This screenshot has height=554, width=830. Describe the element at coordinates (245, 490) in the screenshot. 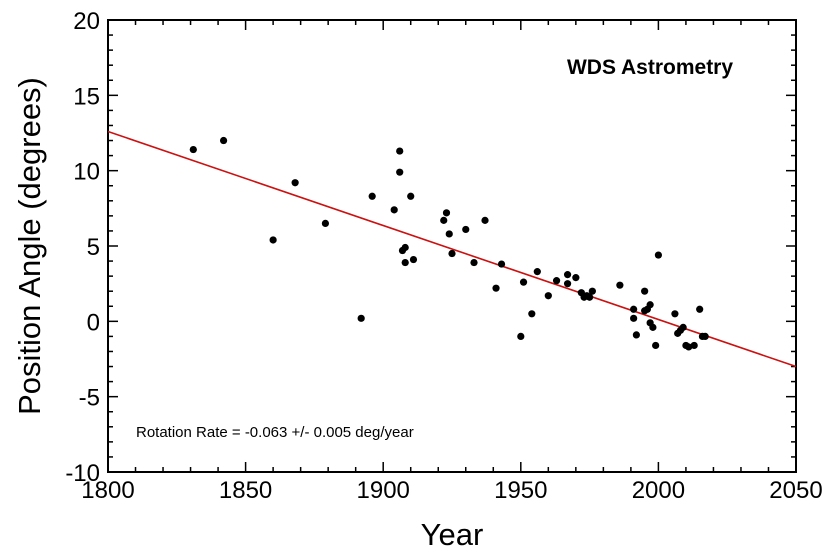

I see `x-tick-label: 1850` at that location.